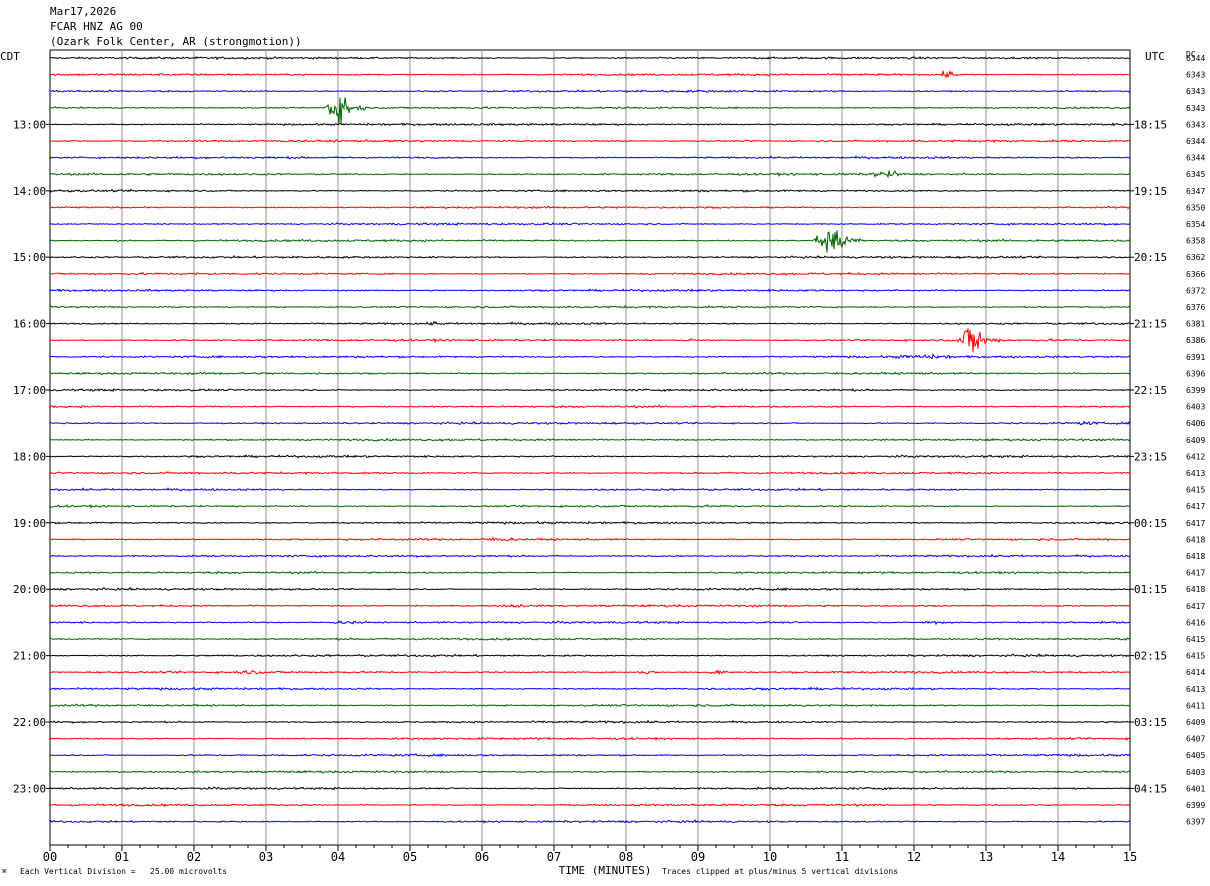 The height and width of the screenshot is (886, 1210). I want to click on left-hour-label: 16:00, so click(29, 324).